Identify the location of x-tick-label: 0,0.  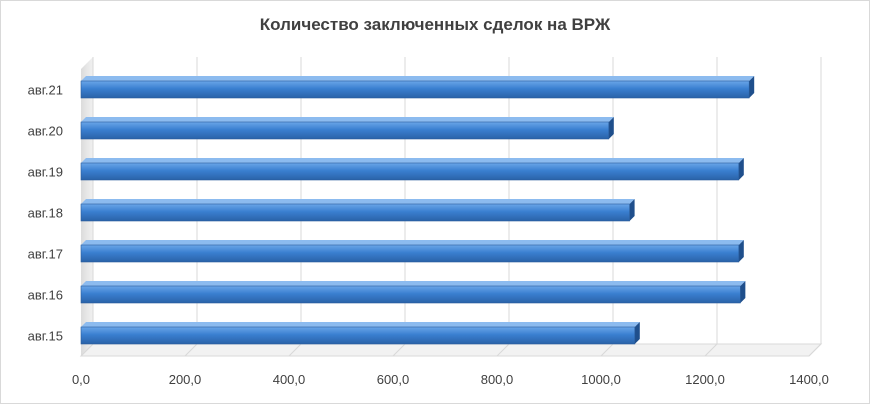
(81, 379).